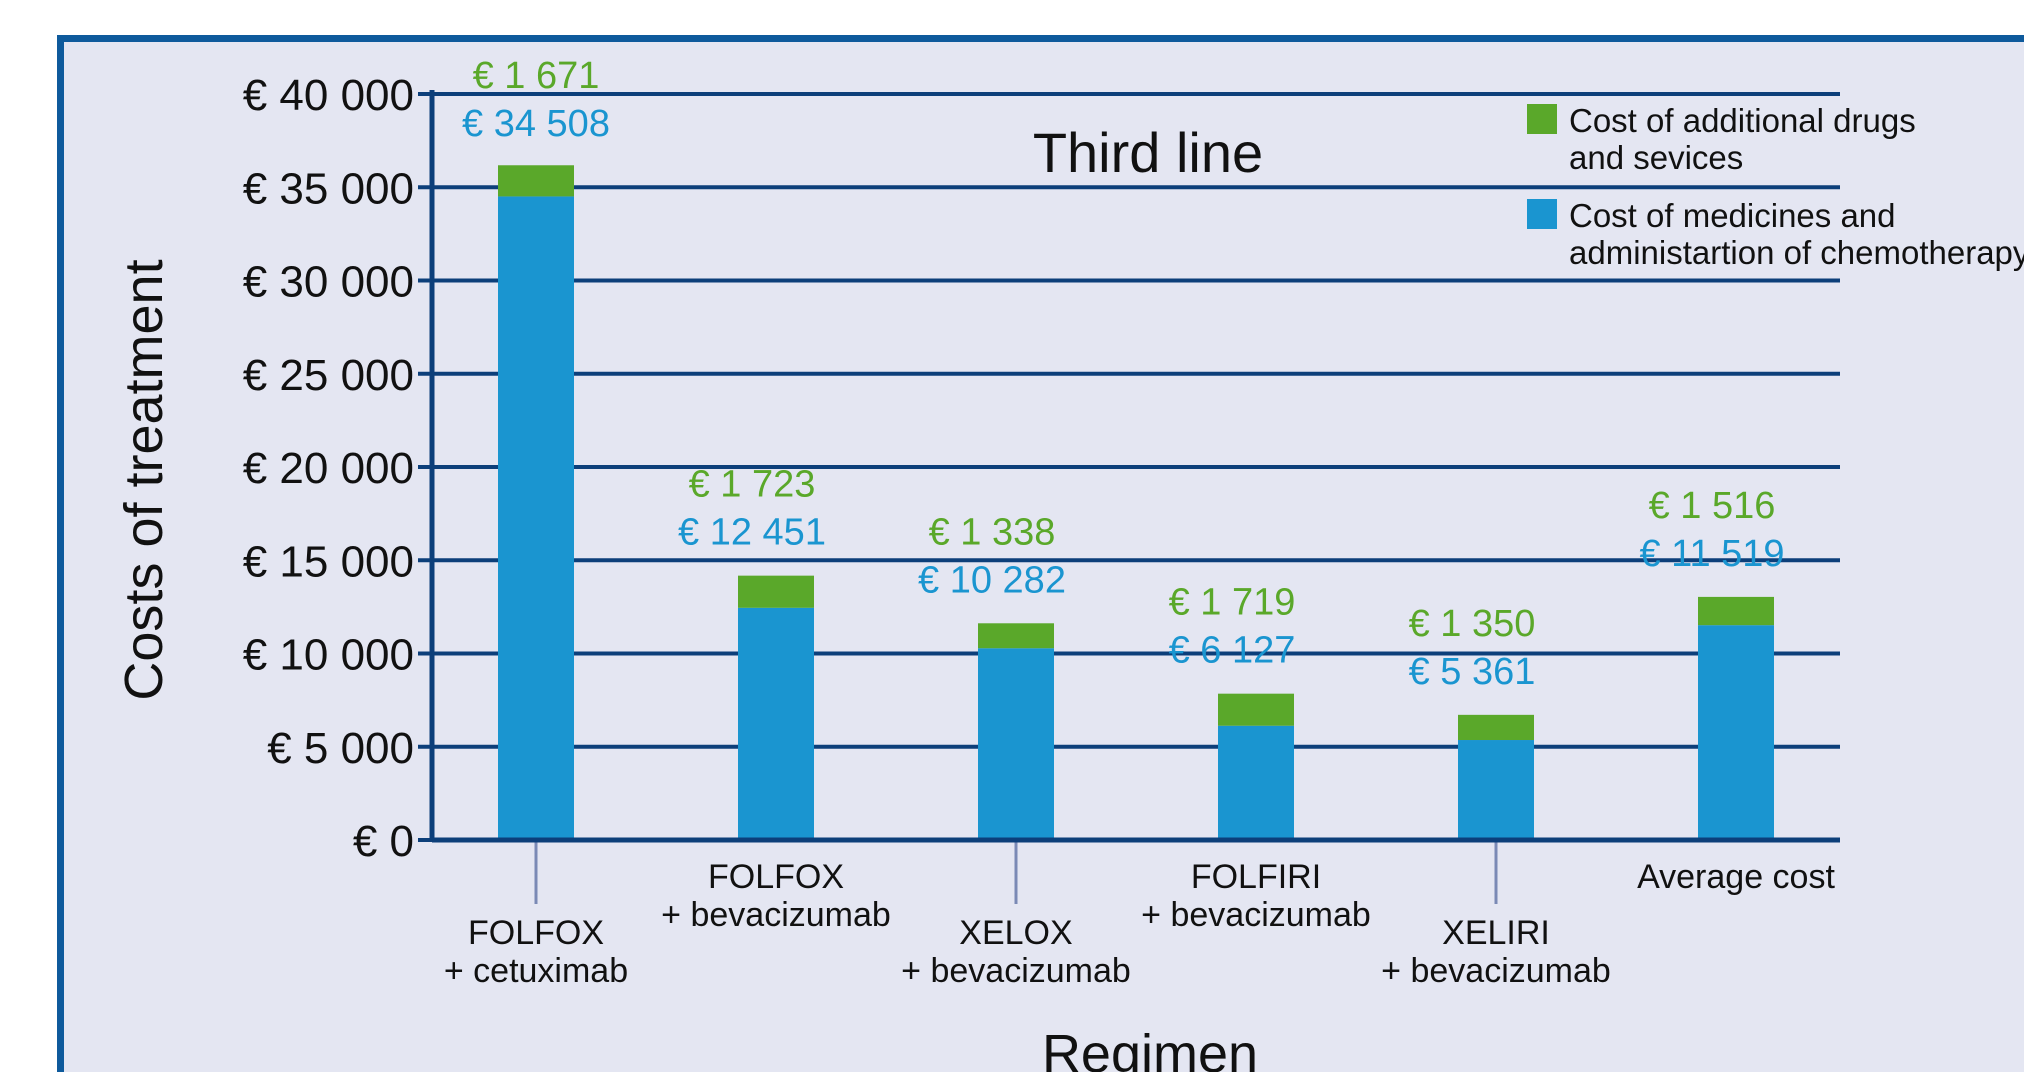 This screenshot has width=2024, height=1077. What do you see at coordinates (1232, 651) in the screenshot?
I see `data-label-medicines: € 6 127` at bounding box center [1232, 651].